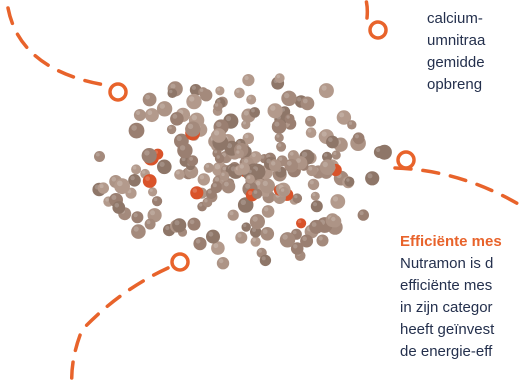 This screenshot has height=387, width=532. Describe the element at coordinates (456, 40) in the screenshot. I see `text-line: umnitraa` at that location.